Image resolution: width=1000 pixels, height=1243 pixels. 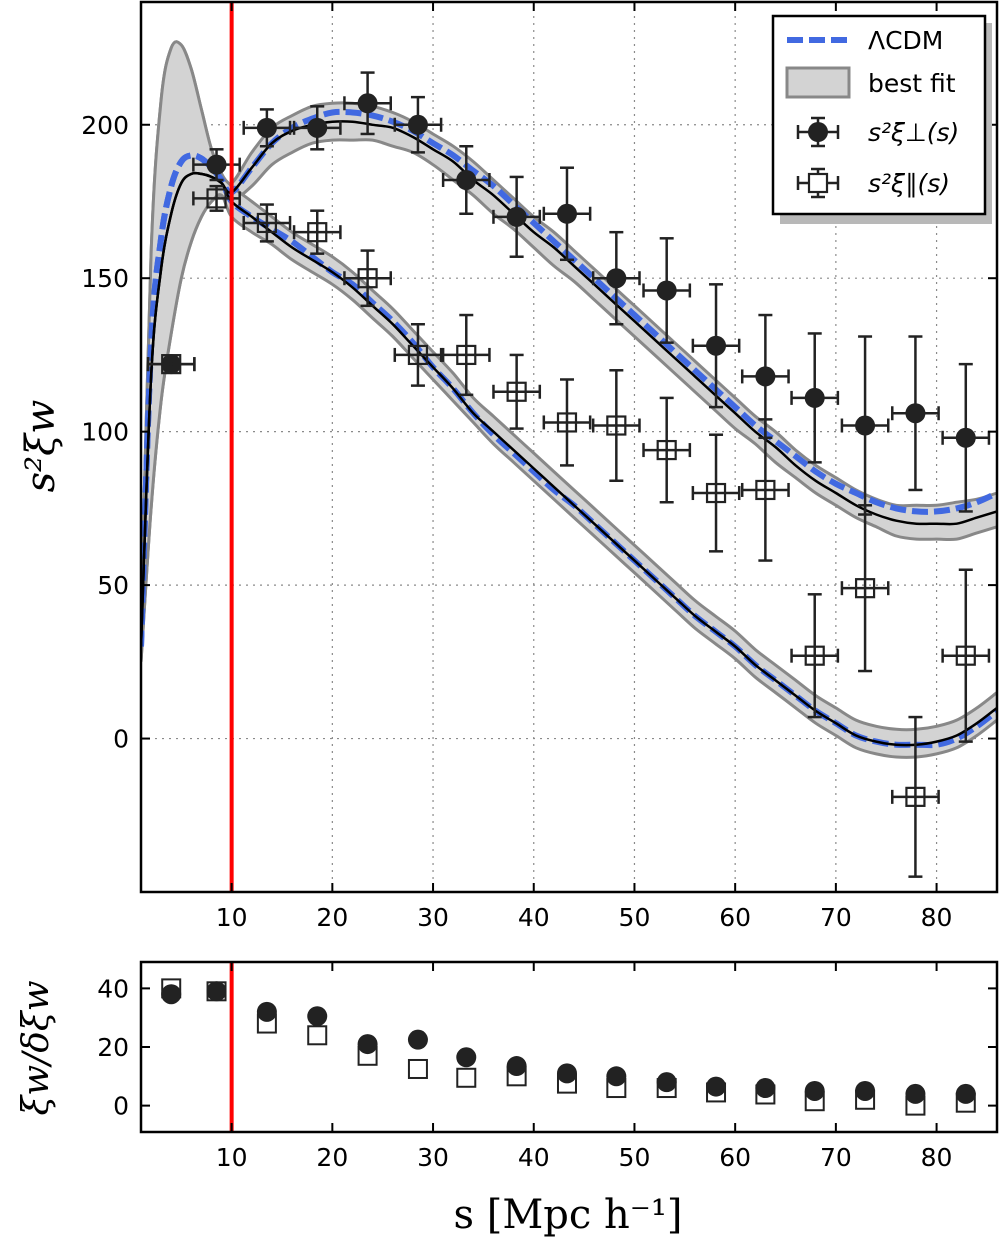 What do you see at coordinates (36, 1047) in the screenshot?
I see `ratio-ylabel: ξw/δξw` at bounding box center [36, 1047].